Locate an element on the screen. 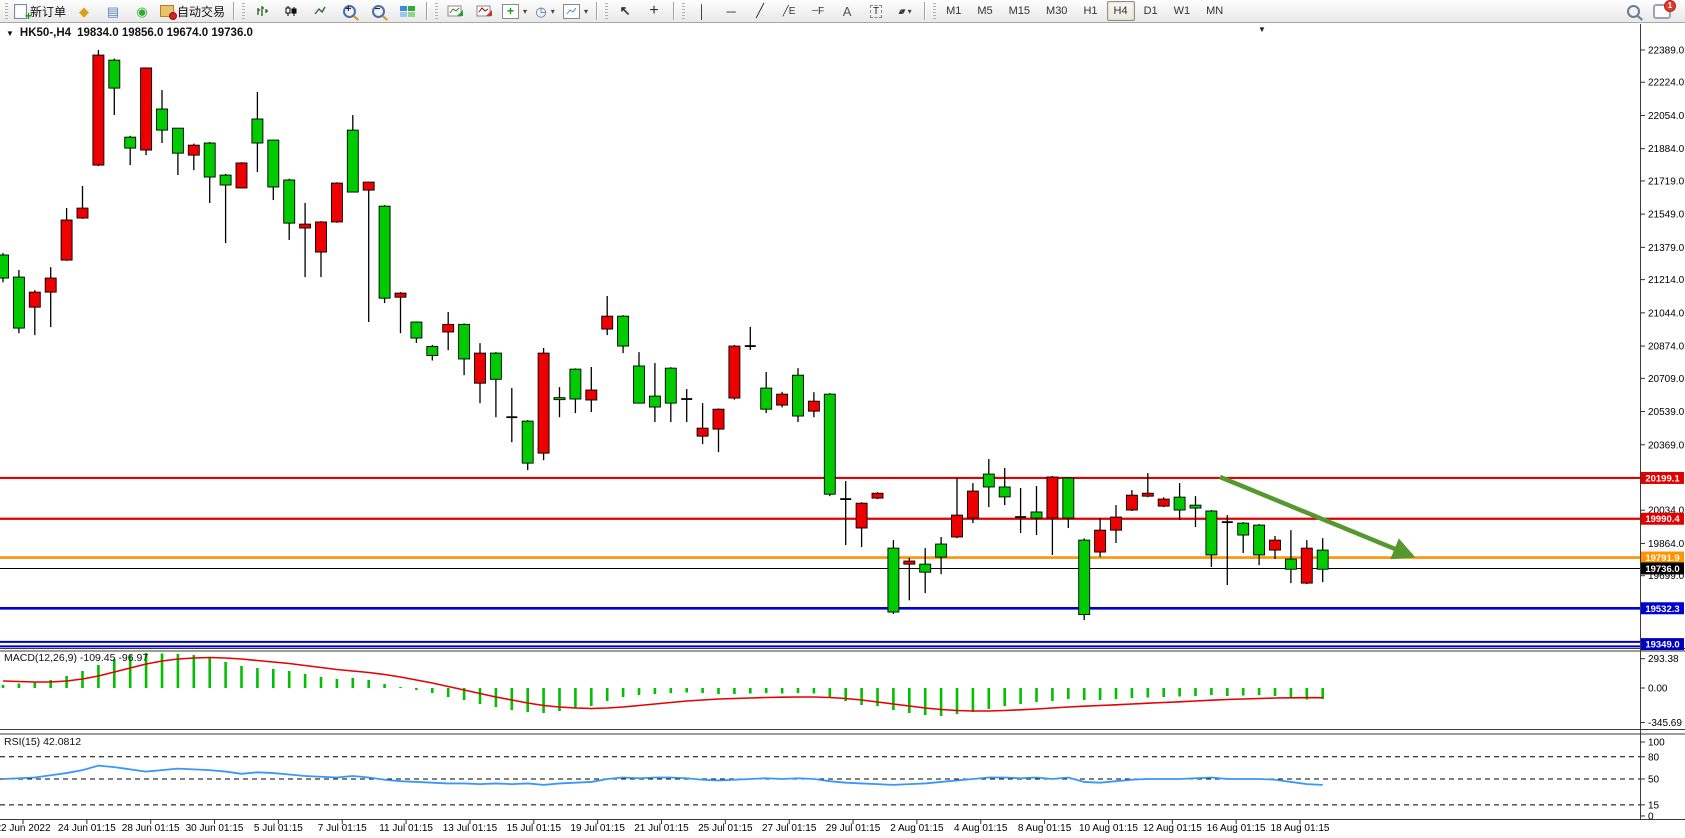  signals-button: ◉ is located at coordinates (142, 11).